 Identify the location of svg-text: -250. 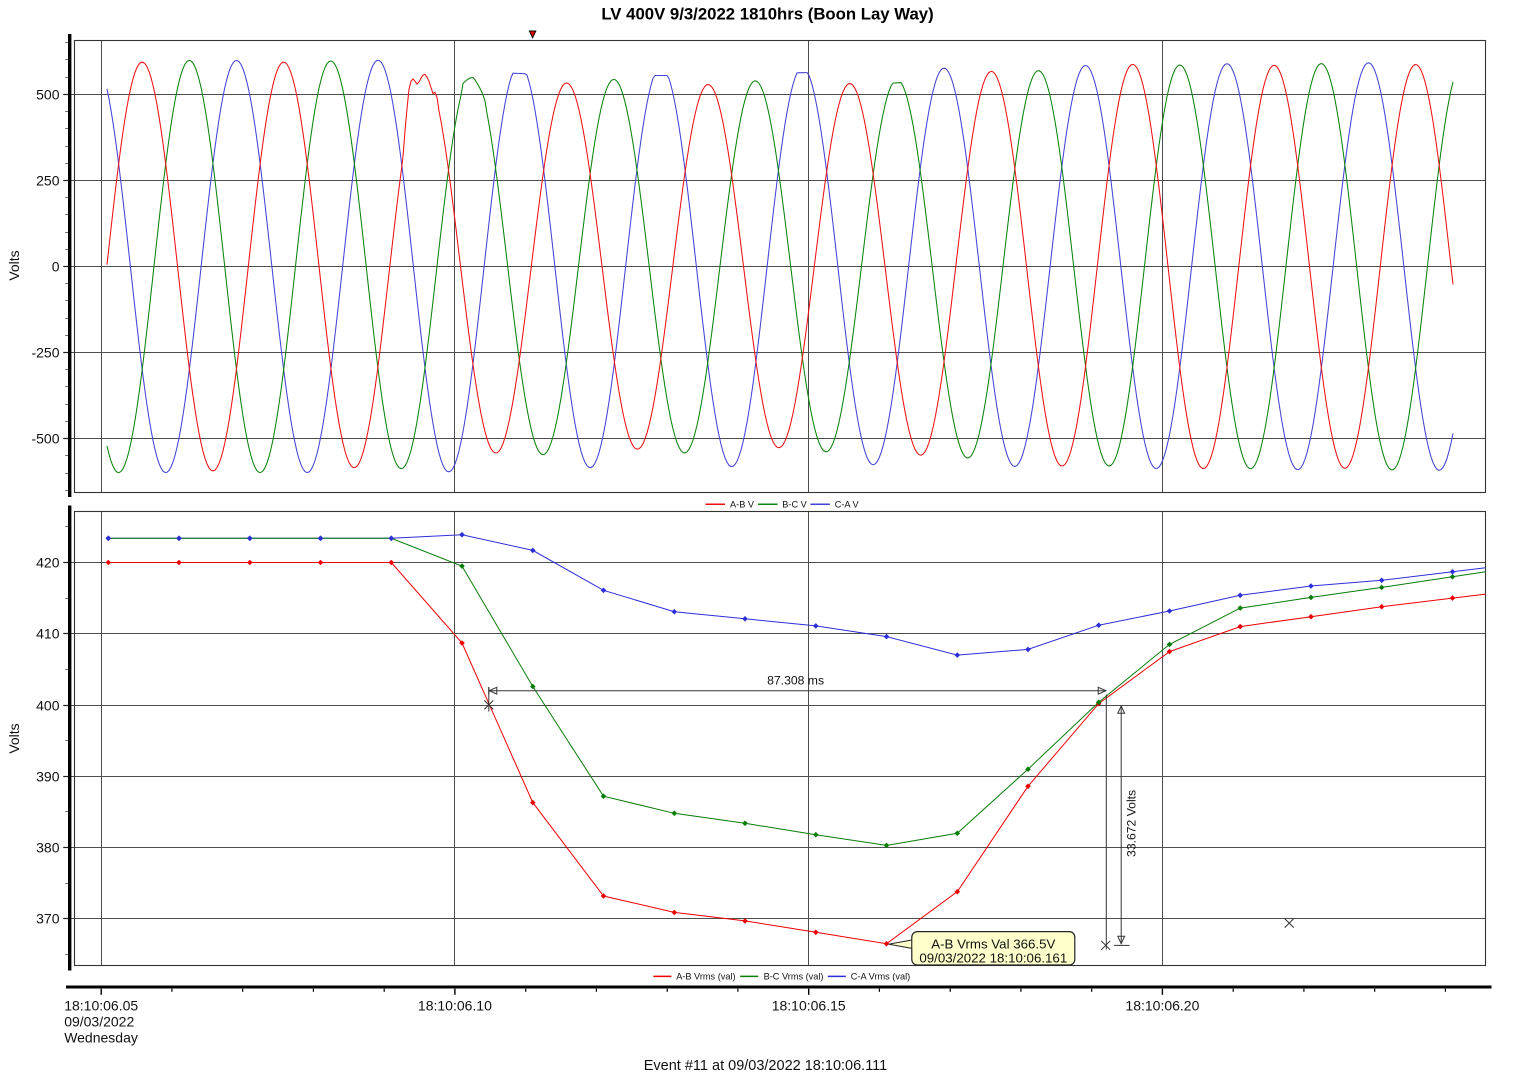
(45, 352).